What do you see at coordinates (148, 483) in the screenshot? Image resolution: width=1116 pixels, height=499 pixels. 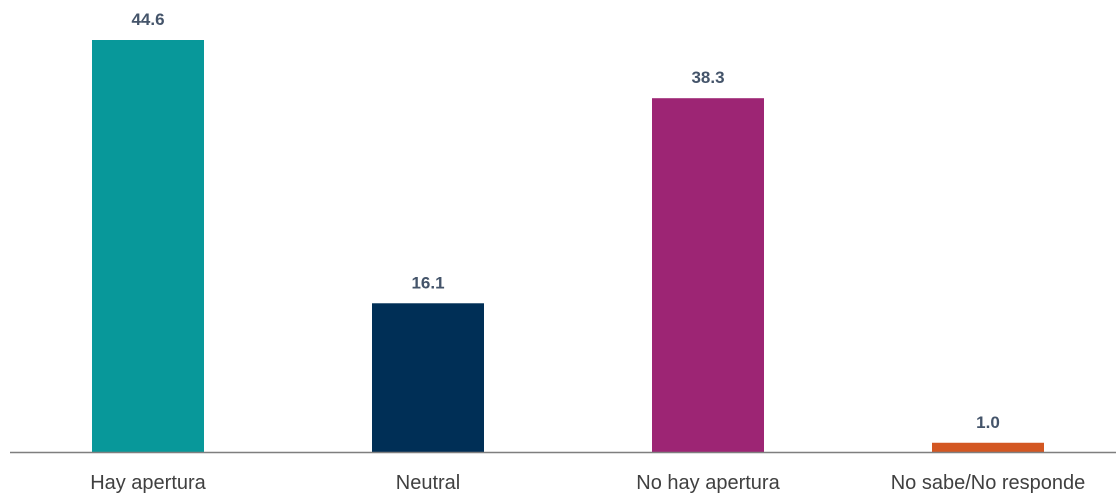 I see `category-label-0: Hay apertura` at bounding box center [148, 483].